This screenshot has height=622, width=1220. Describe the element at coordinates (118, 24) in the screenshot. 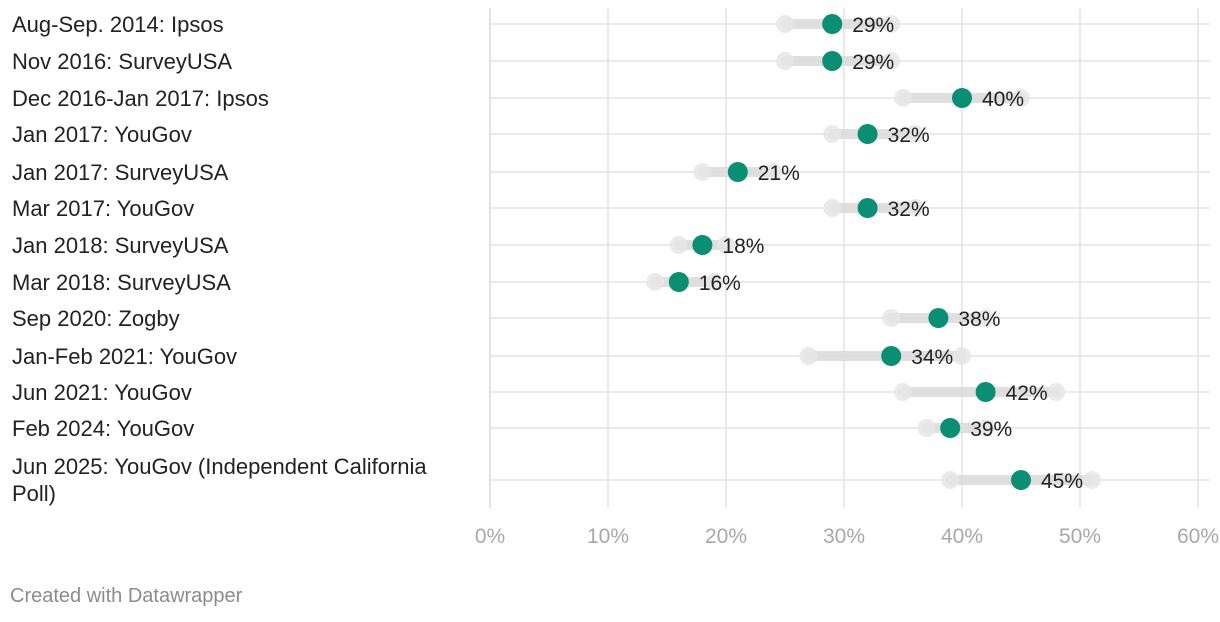

I see `category-label: Aug-Sep. 2014: Ipsos` at that location.